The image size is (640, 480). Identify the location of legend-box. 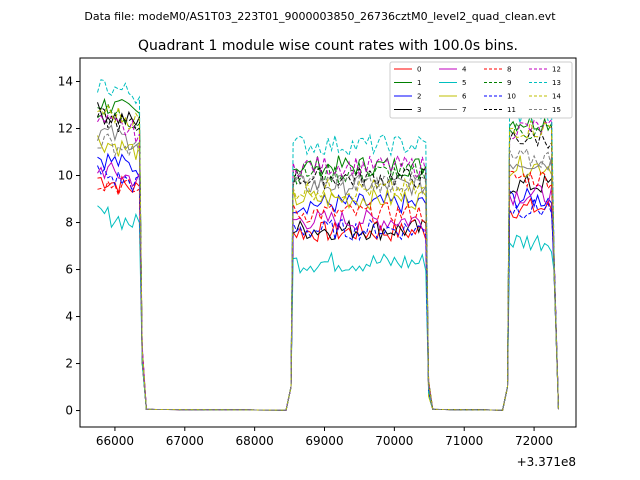
(481, 90).